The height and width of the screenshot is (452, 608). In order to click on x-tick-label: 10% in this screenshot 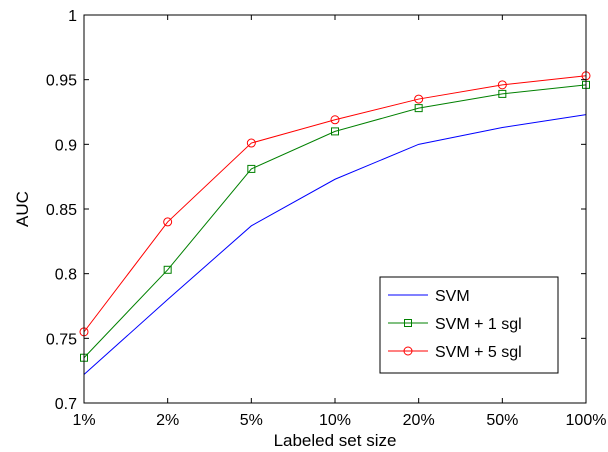, I will do `click(335, 420)`.